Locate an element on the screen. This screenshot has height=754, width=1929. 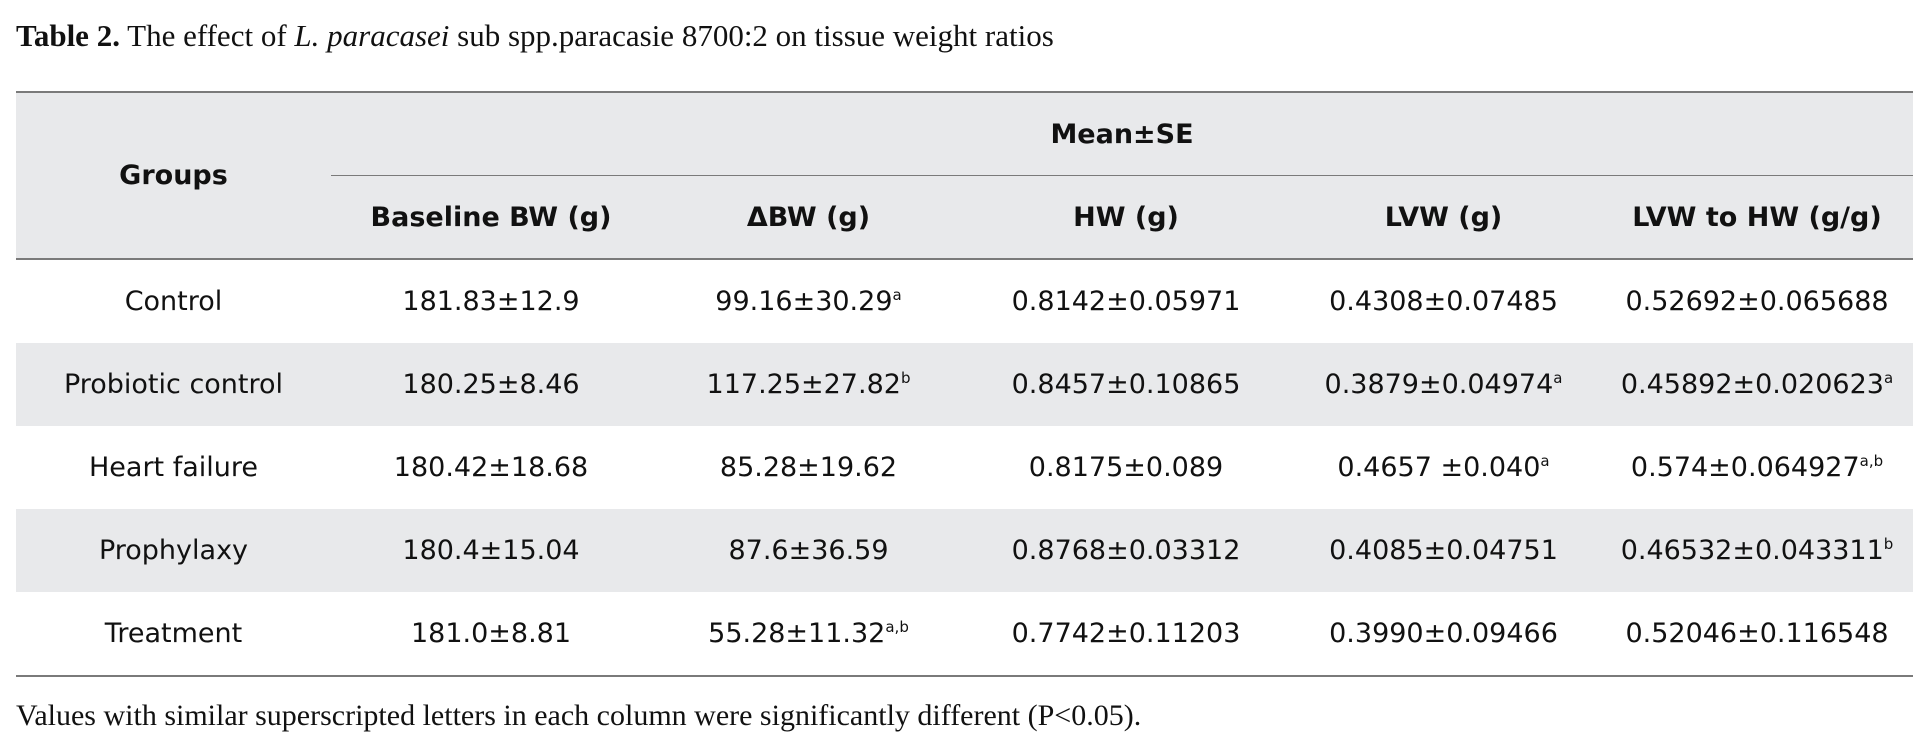
cell-value: 0.8175±0.089 is located at coordinates (1126, 467).